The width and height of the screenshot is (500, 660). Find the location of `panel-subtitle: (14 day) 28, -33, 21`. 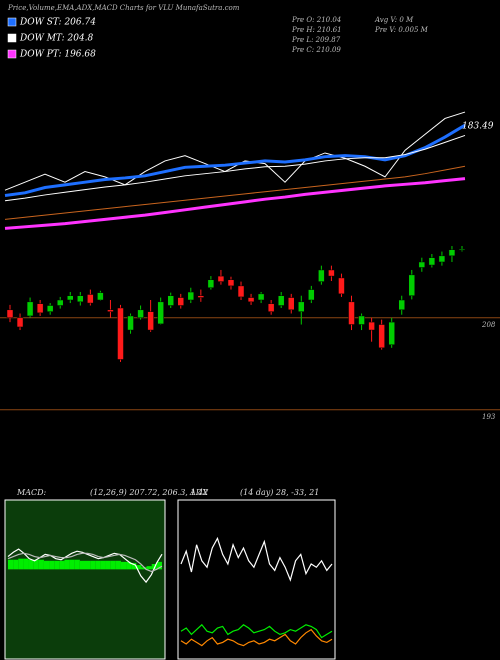

panel-subtitle: (14 day) 28, -33, 21 is located at coordinates (279, 492).